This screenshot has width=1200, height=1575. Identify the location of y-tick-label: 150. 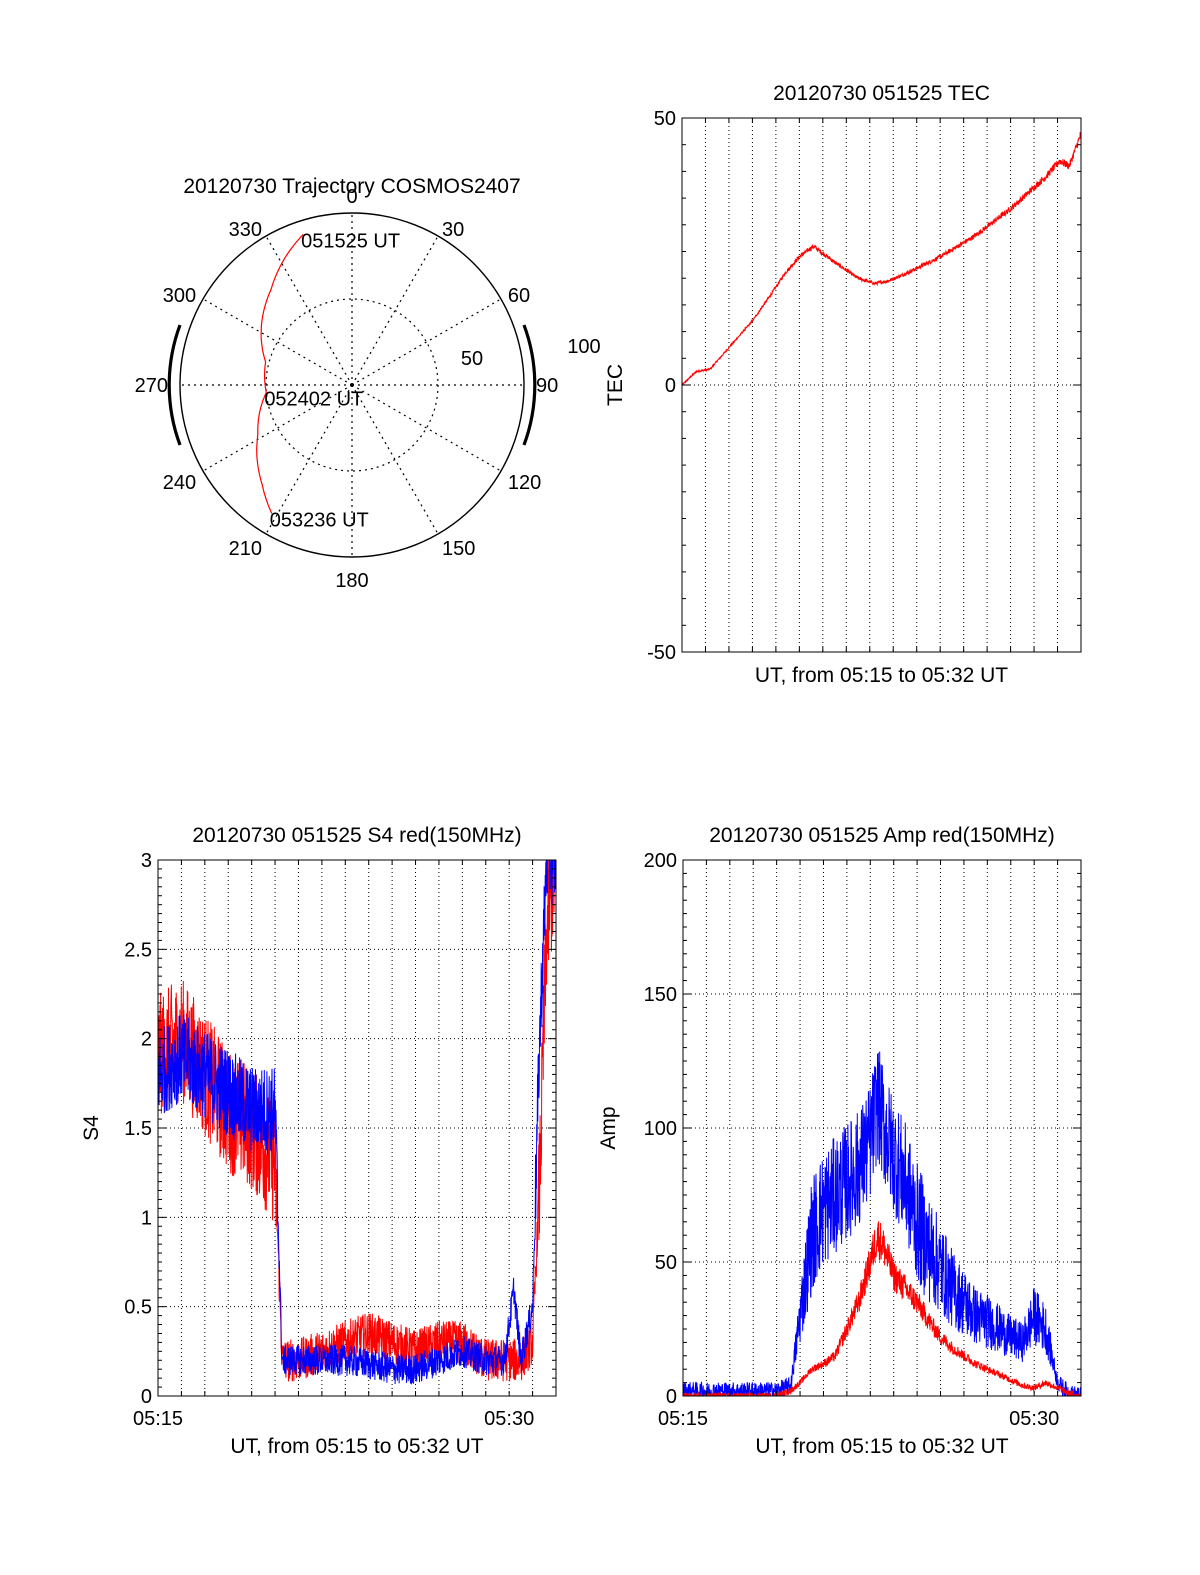
(660, 995).